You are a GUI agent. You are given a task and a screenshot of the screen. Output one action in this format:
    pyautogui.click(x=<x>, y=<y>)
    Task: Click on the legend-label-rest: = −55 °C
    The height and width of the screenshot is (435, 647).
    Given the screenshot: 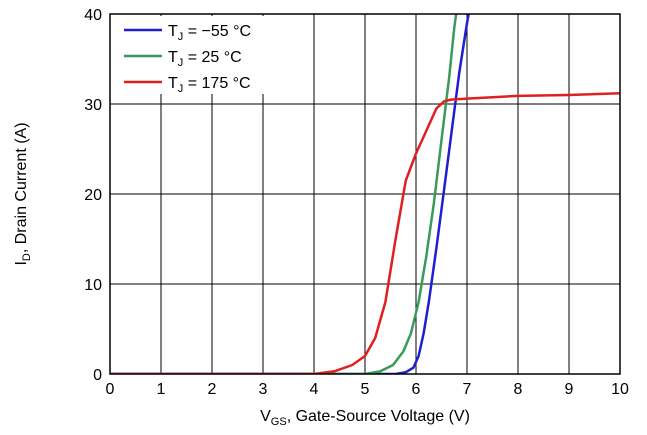 What is the action you would take?
    pyautogui.click(x=217, y=31)
    